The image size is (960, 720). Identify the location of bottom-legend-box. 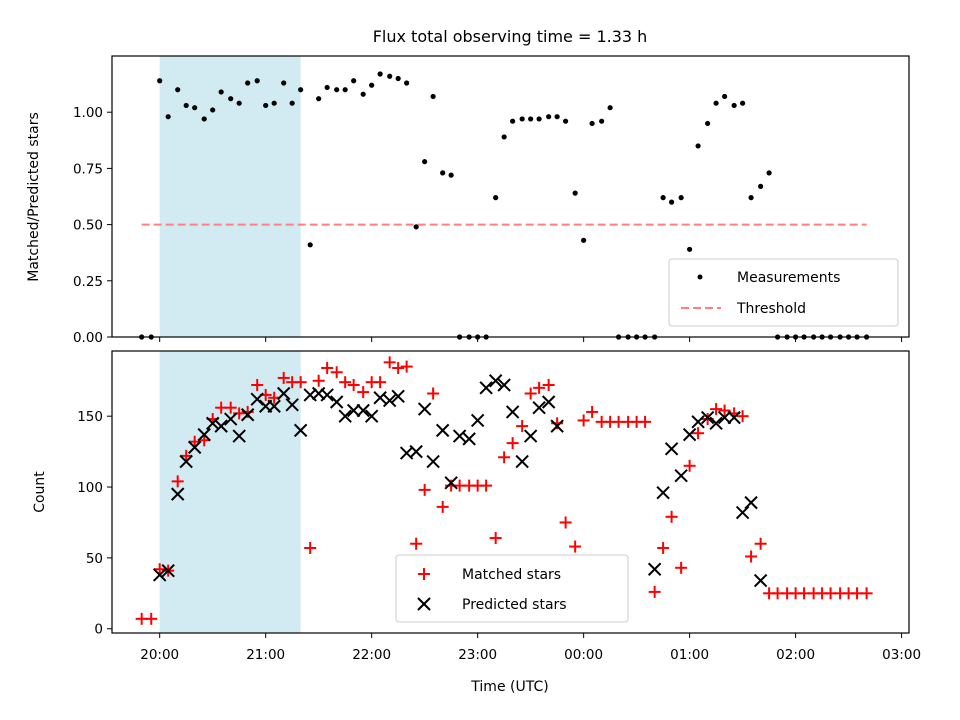
(512, 588).